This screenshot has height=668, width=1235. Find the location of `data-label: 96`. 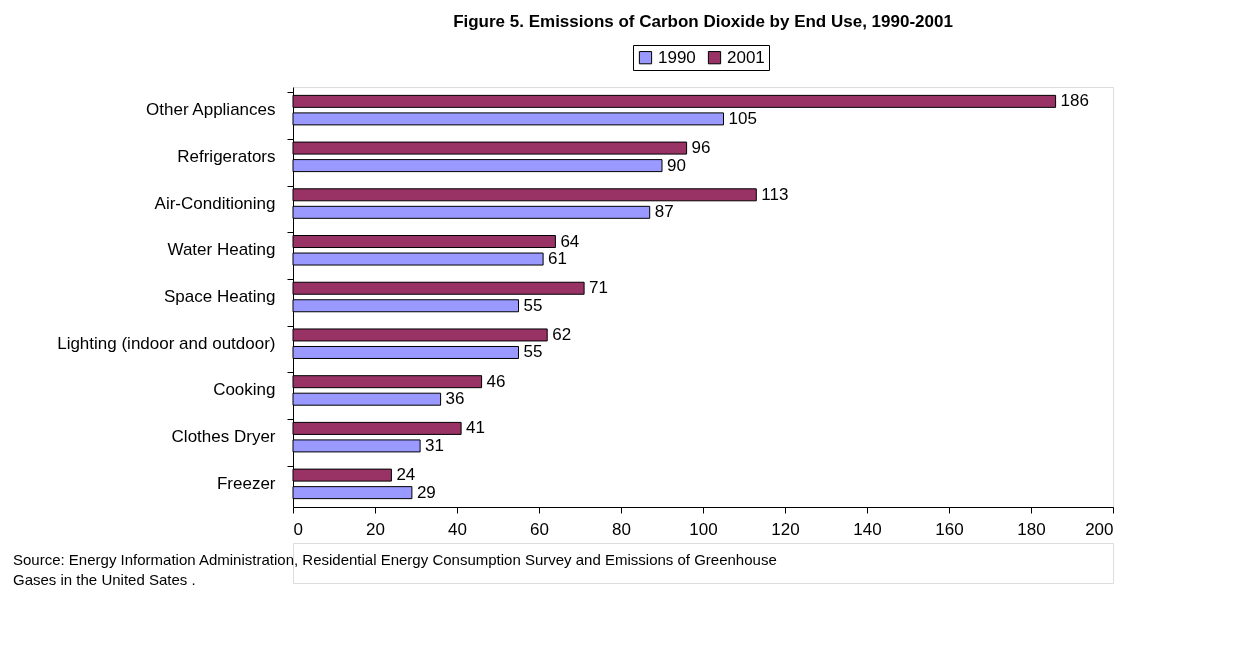

data-label: 96 is located at coordinates (701, 148).